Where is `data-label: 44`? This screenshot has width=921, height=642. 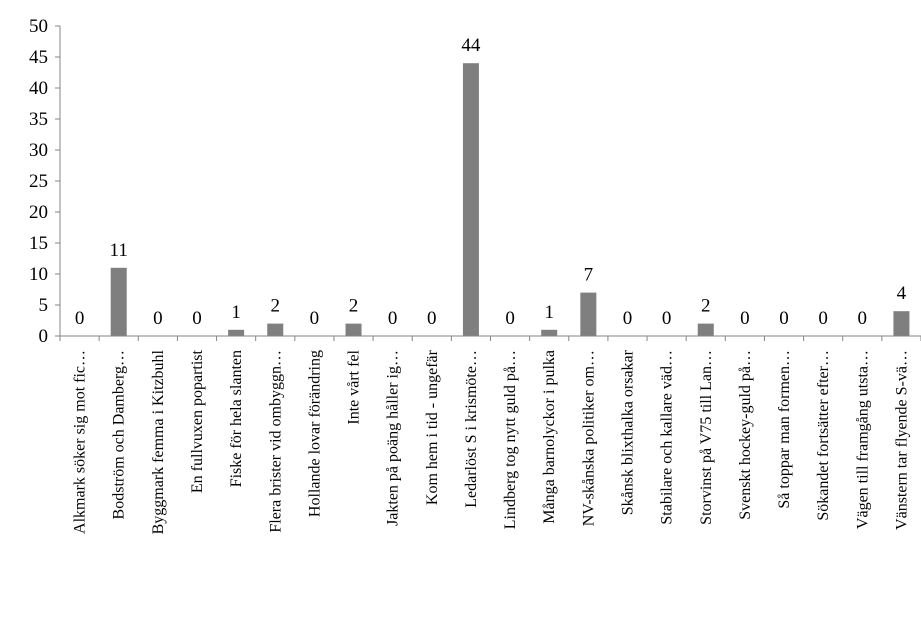
data-label: 44 is located at coordinates (471, 45).